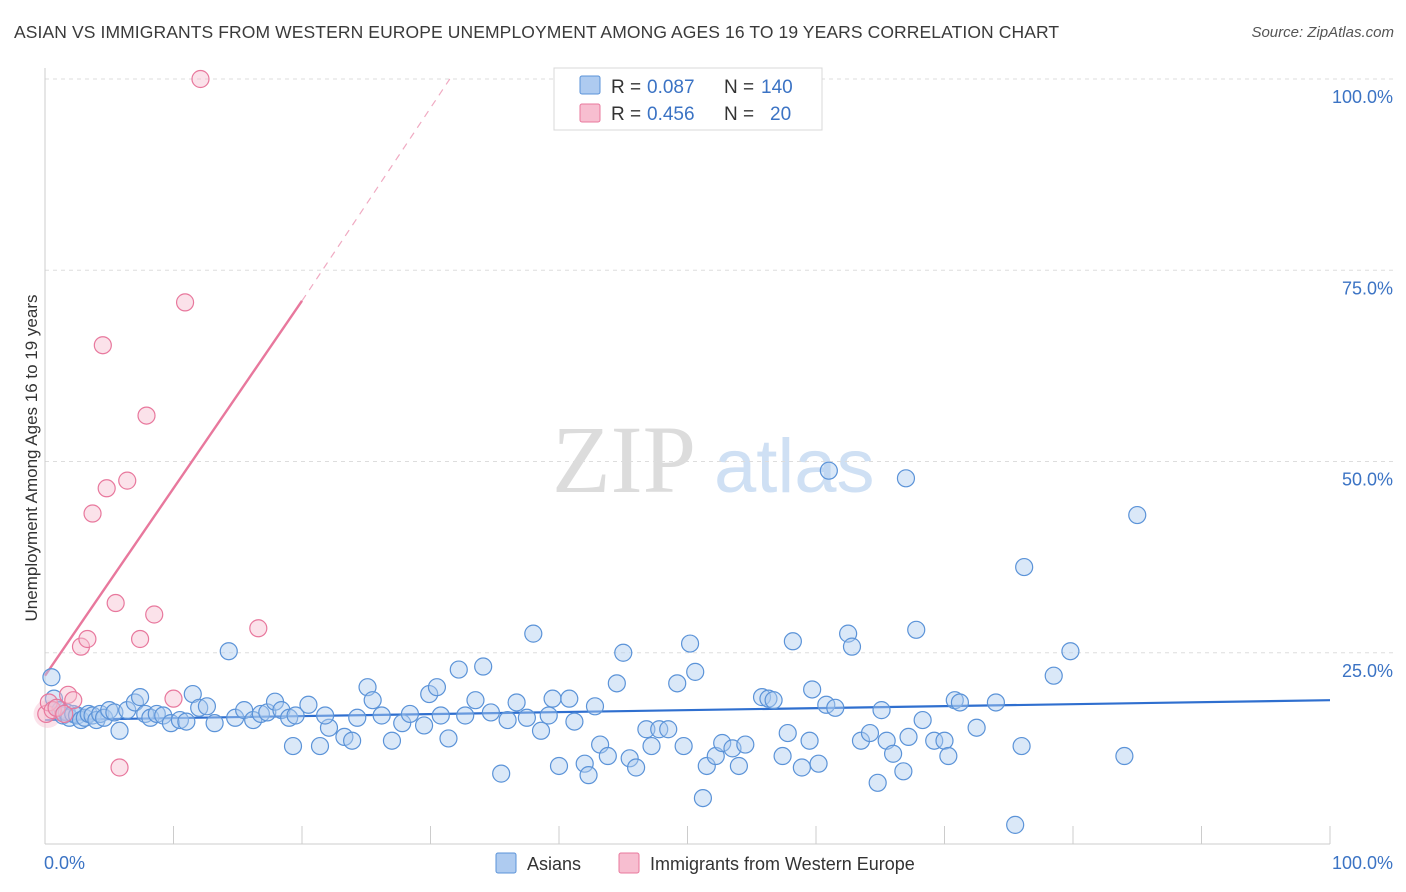  Describe the element at coordinates (780, 114) in the screenshot. I see `legend-n-value-2: 20` at that location.